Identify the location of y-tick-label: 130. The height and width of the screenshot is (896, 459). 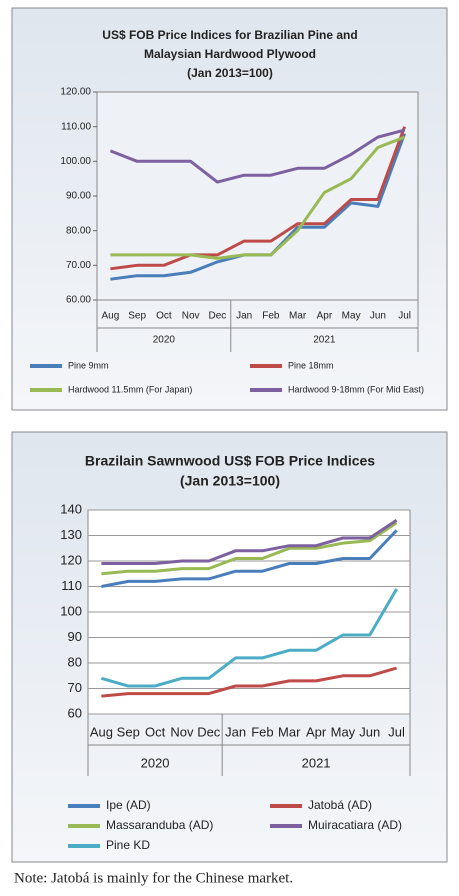
(71, 534).